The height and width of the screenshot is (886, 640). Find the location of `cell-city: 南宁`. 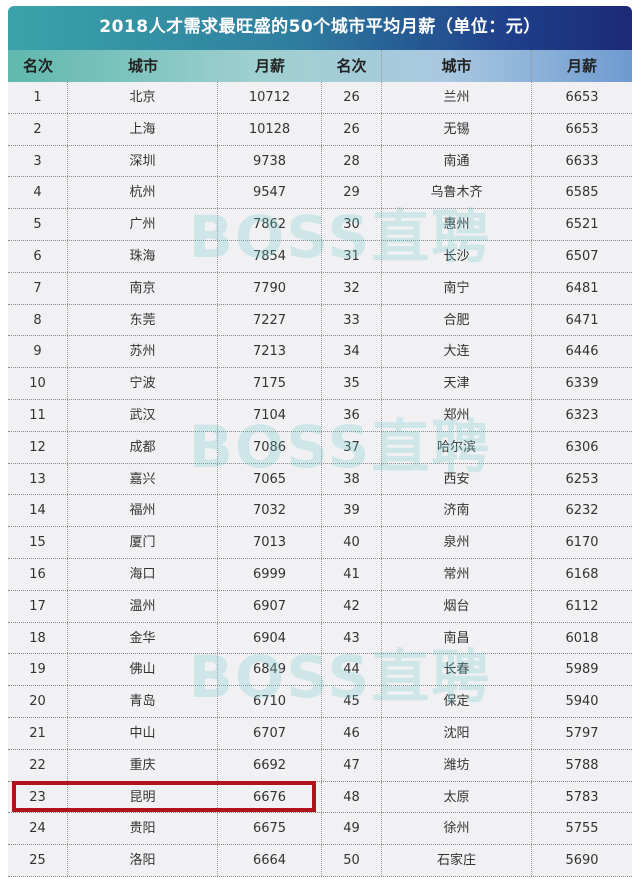

cell-city: 南宁 is located at coordinates (457, 288).